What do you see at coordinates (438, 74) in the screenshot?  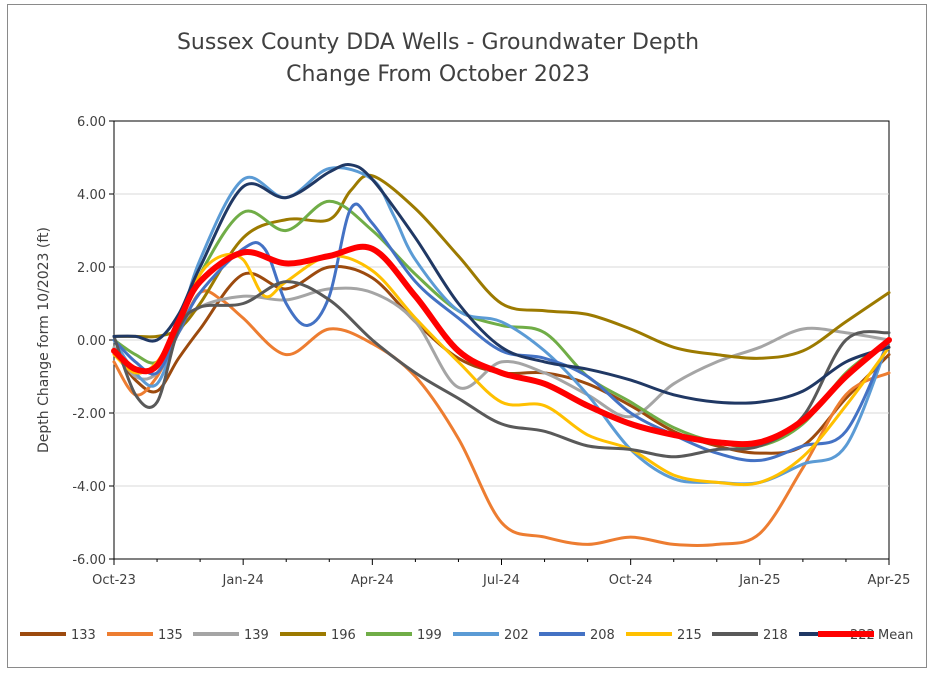 I see `chart-title-line2: Change From October 2023` at bounding box center [438, 74].